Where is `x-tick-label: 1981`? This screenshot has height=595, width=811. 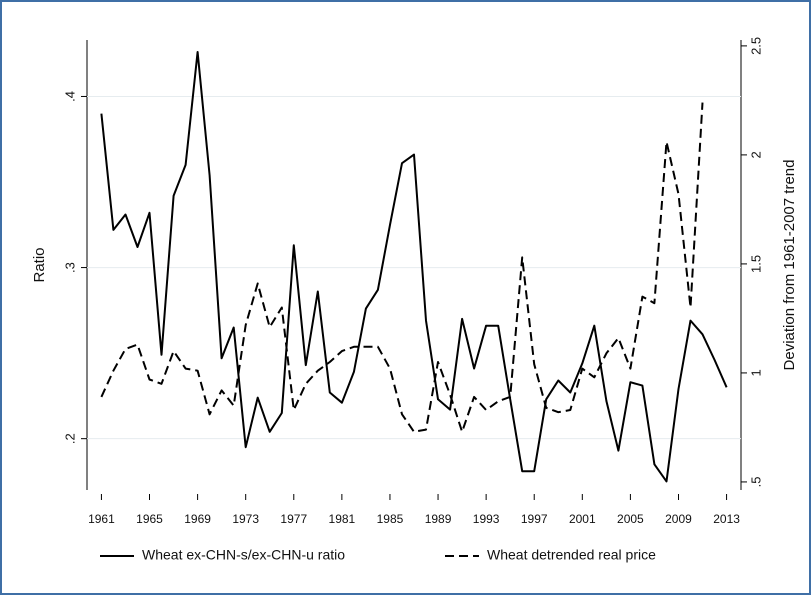
x-tick-label: 1981 is located at coordinates (342, 519).